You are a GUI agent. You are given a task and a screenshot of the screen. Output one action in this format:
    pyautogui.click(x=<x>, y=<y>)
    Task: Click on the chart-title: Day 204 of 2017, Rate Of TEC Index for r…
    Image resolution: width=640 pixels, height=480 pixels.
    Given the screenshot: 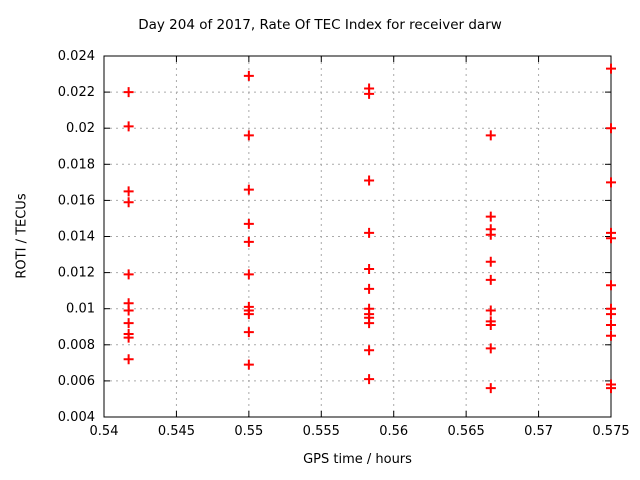 What is the action you would take?
    pyautogui.click(x=320, y=25)
    